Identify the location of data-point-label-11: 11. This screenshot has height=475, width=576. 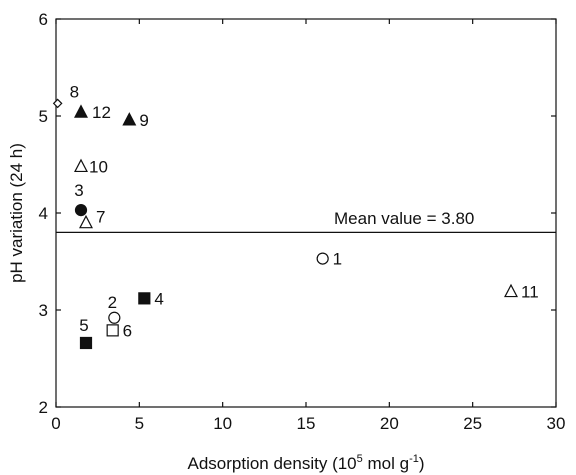
(530, 292).